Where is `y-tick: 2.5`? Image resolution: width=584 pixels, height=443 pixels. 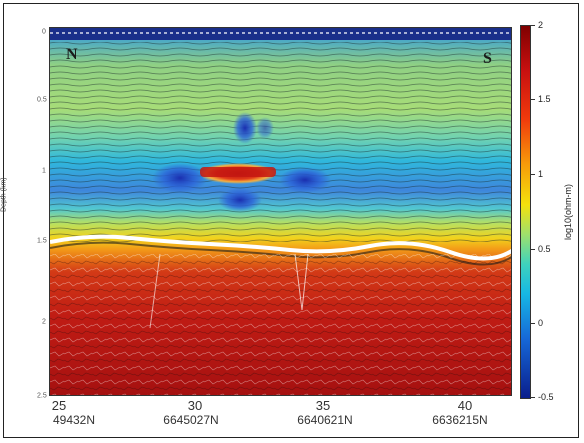 y-tick: 2.5 is located at coordinates (42, 396).